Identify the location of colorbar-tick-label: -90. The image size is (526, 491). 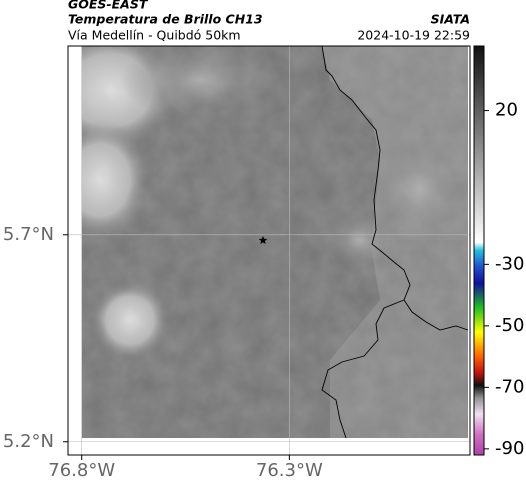
(509, 448).